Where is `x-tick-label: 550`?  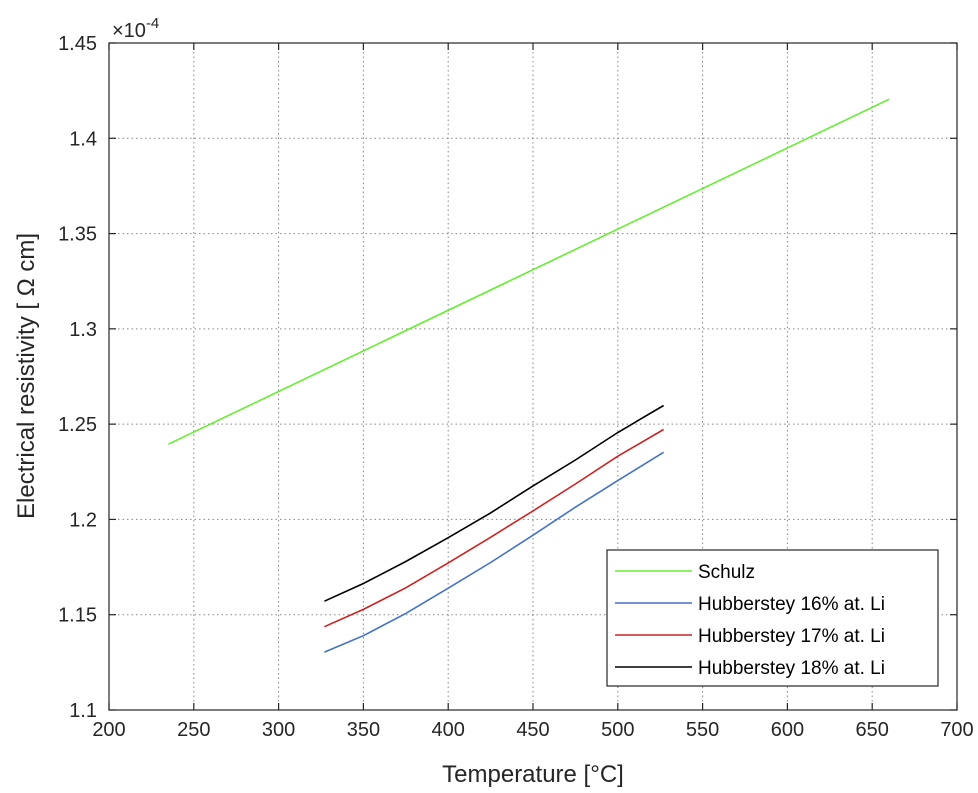
x-tick-label: 550 is located at coordinates (702, 730).